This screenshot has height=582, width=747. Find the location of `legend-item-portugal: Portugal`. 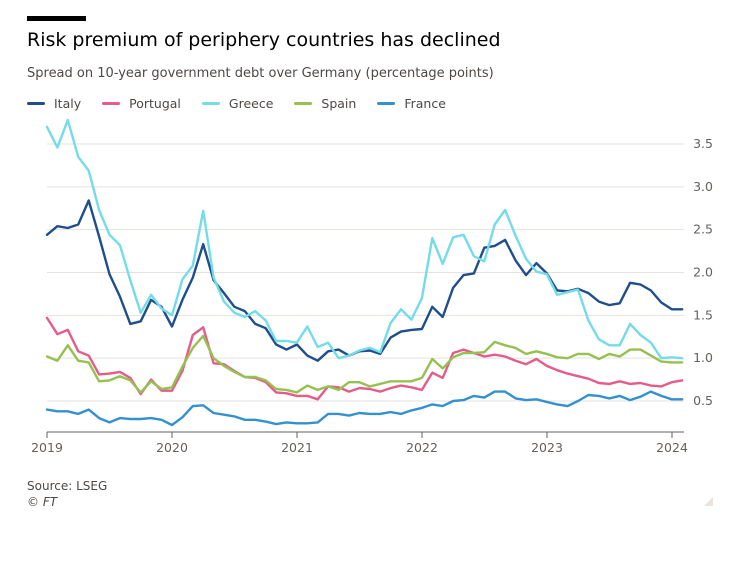

legend-item-portugal: Portugal is located at coordinates (141, 103).